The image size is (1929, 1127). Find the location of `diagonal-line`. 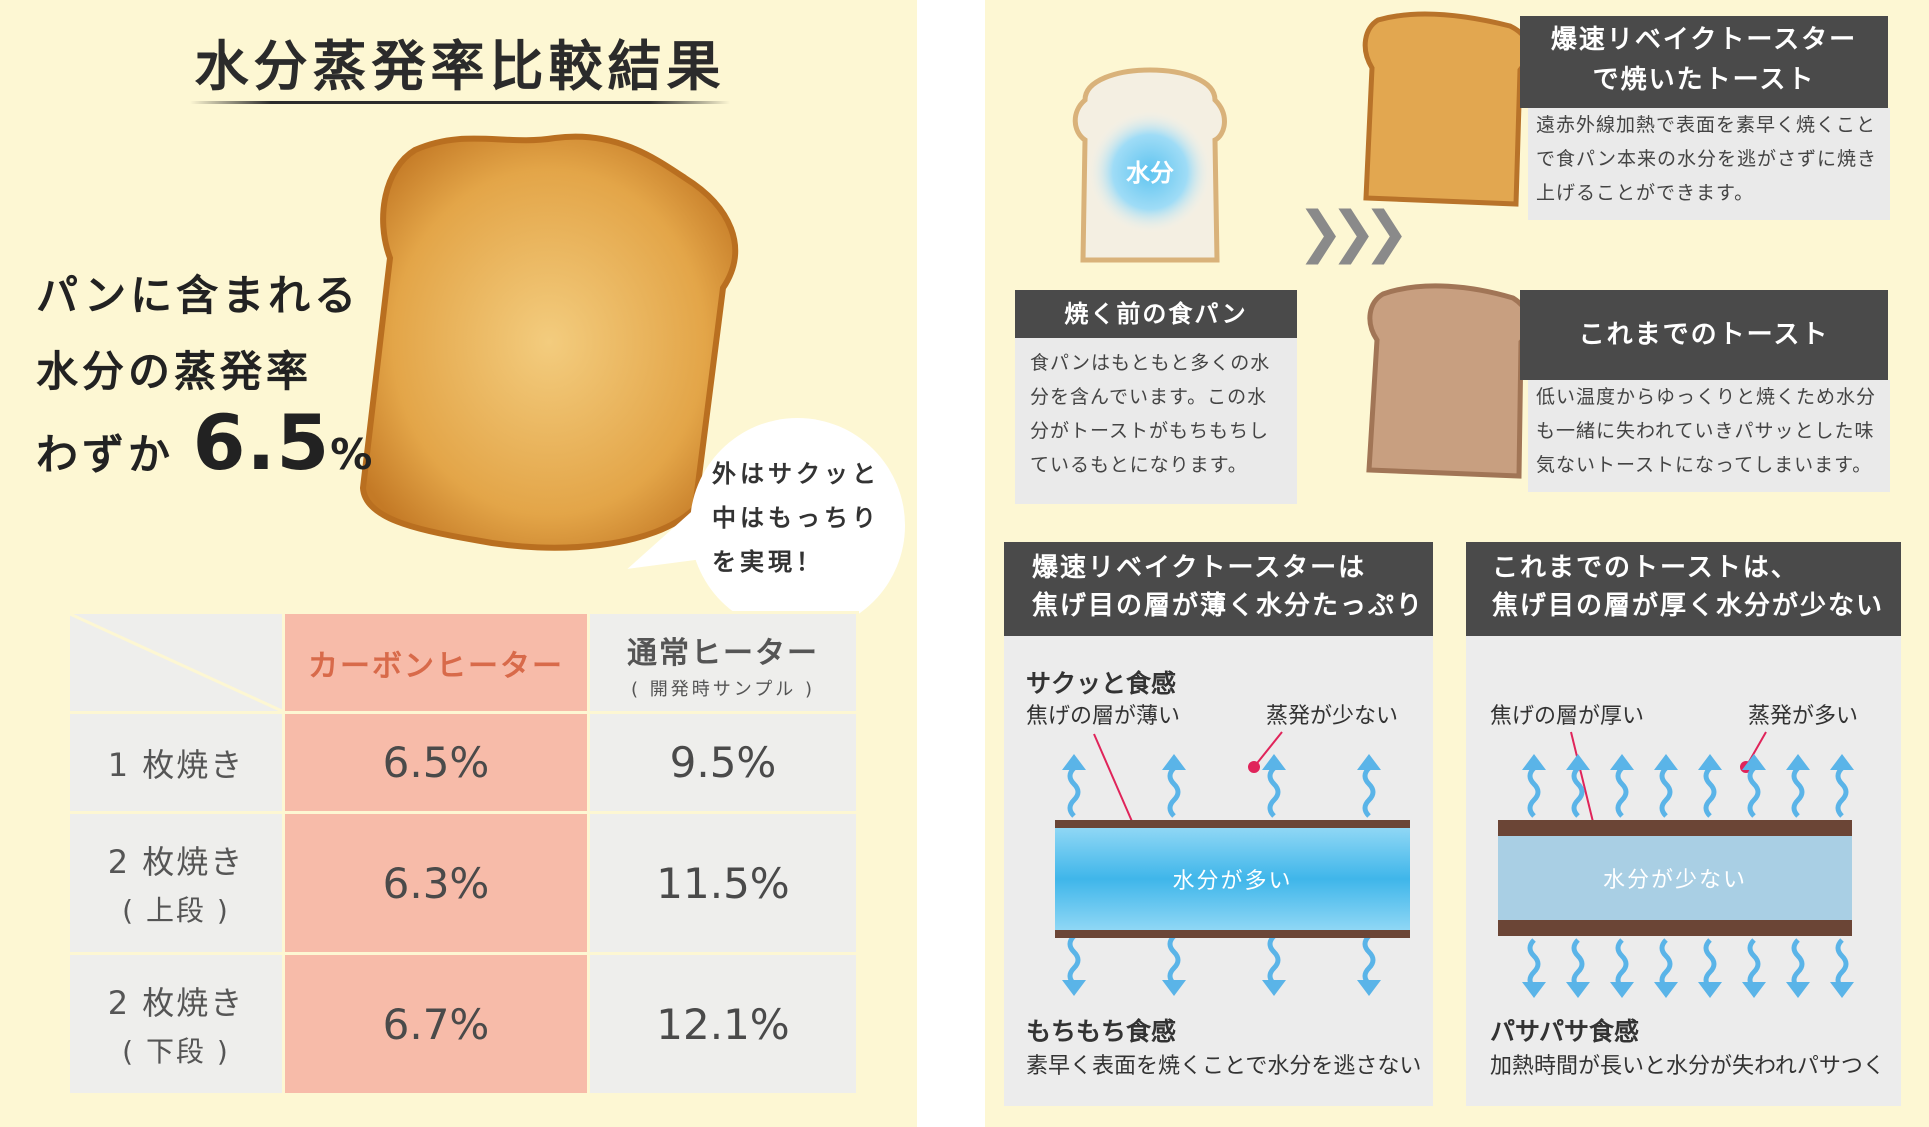

diagonal-line is located at coordinates (176, 662).